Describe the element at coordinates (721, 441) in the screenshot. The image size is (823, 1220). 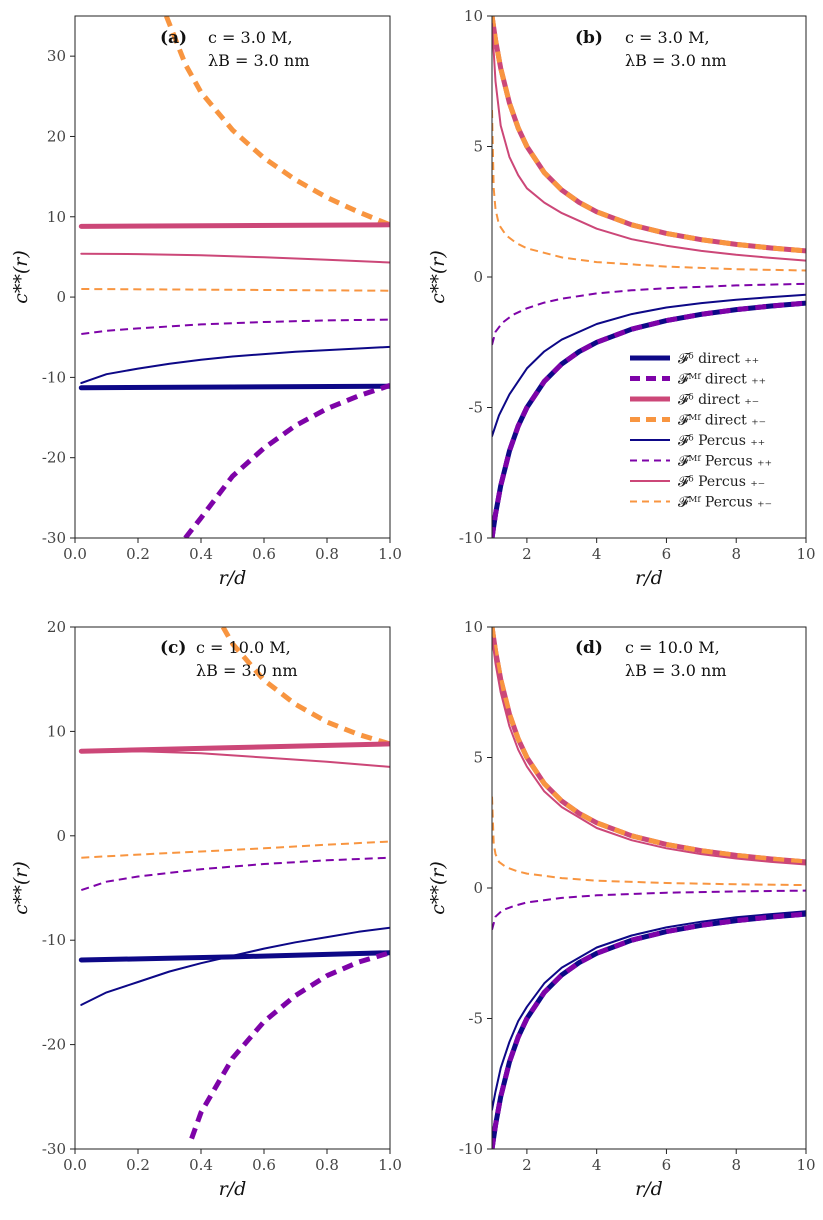
I see `legend-entry-label: 𝓕ᵟ Percus ₊₊` at that location.